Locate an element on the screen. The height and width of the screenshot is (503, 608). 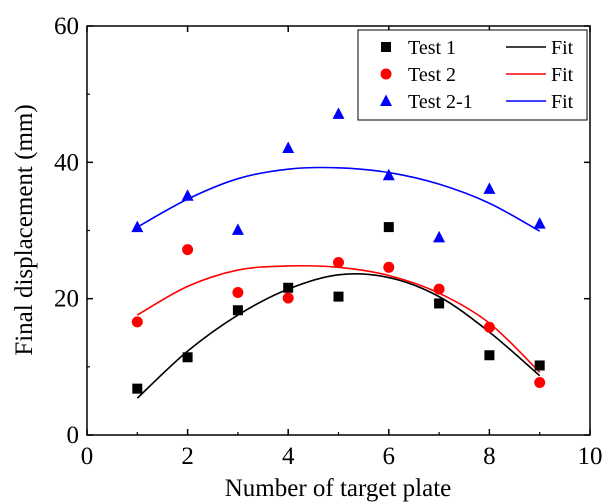
legend-fit-label-1: Fit is located at coordinates (562, 48).